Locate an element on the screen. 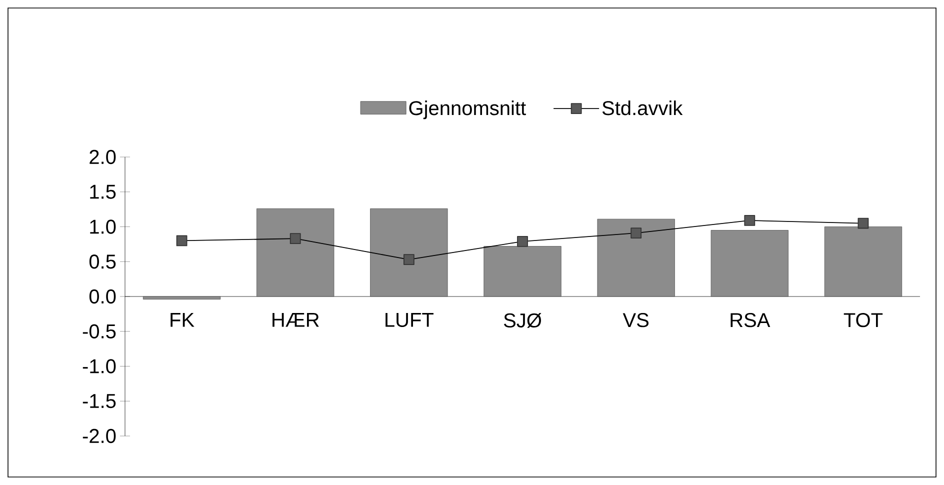  y-tick-label: 0.0 is located at coordinates (102, 296).